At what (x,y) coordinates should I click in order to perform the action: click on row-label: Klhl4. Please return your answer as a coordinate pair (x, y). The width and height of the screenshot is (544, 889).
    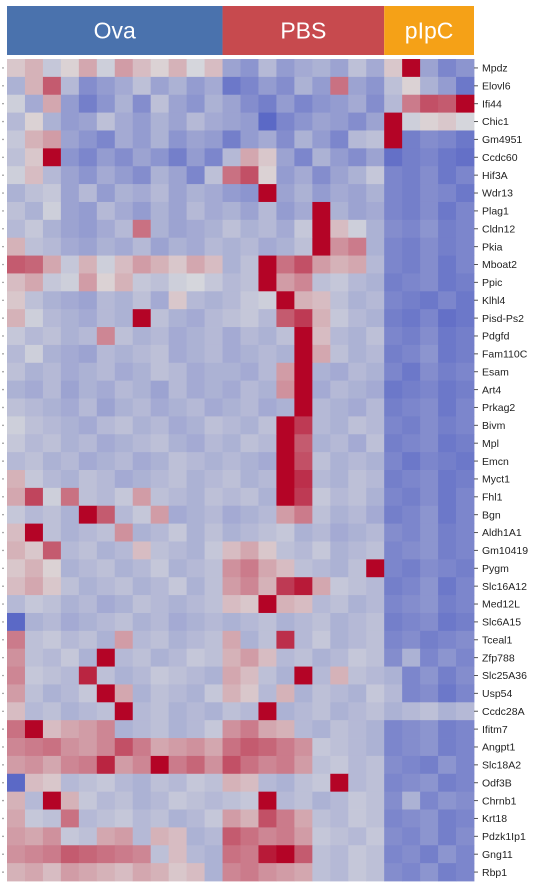
    Looking at the image, I should click on (494, 301).